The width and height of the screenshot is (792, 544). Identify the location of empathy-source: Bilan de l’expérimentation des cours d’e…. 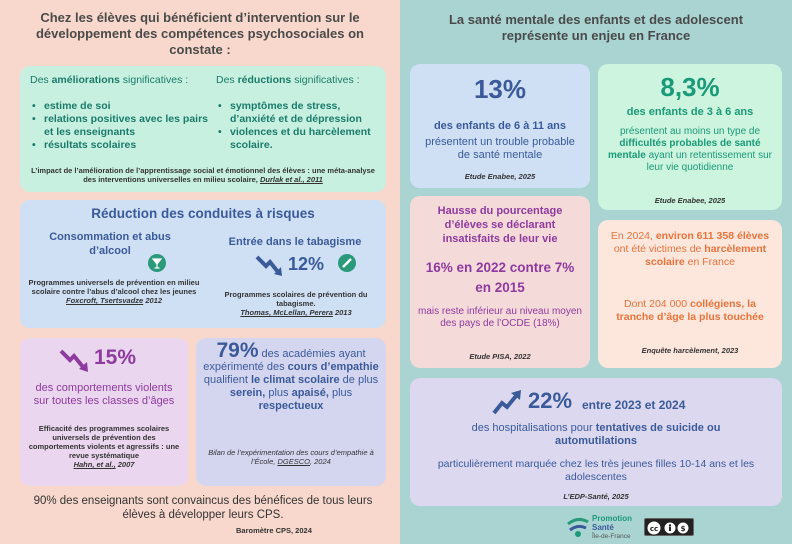
(291, 457).